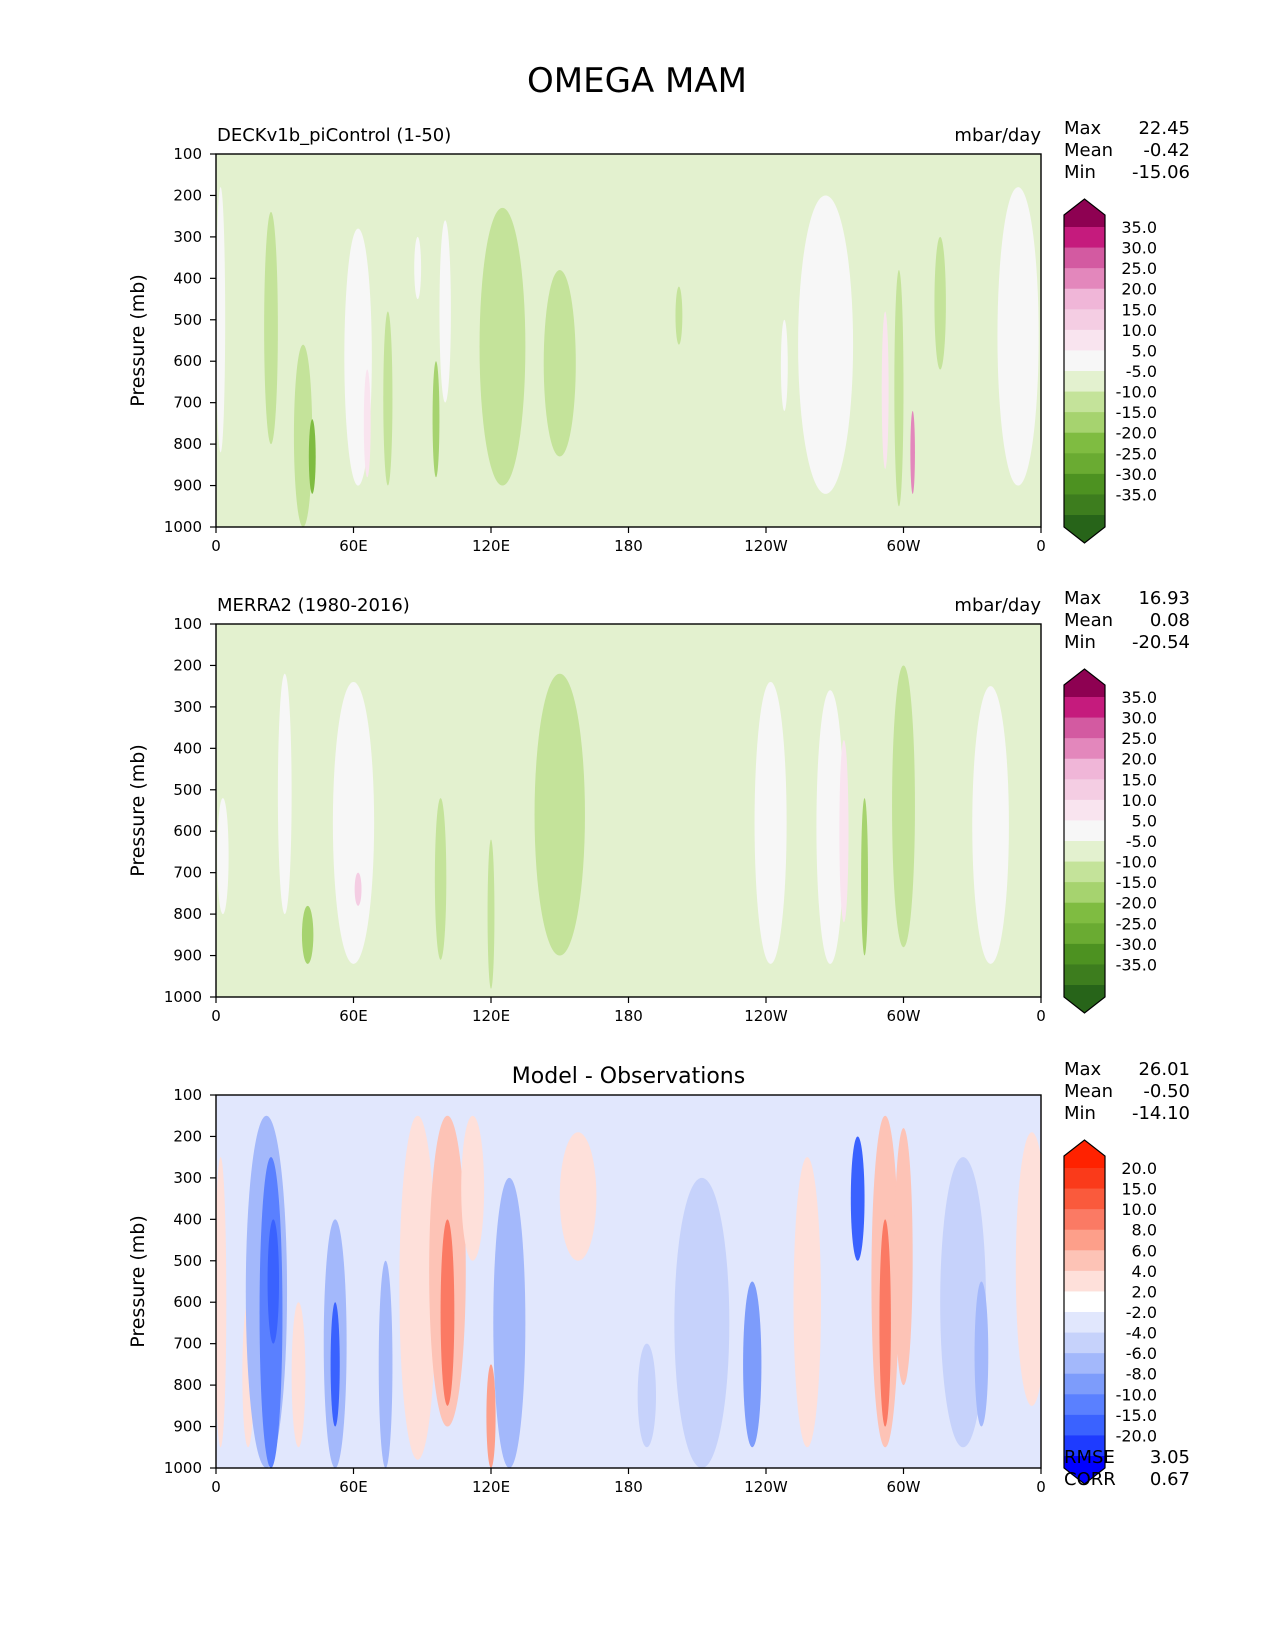 This screenshot has height=1650, width=1275. I want to click on y-axis-label: Pressure (mb), so click(138, 340).